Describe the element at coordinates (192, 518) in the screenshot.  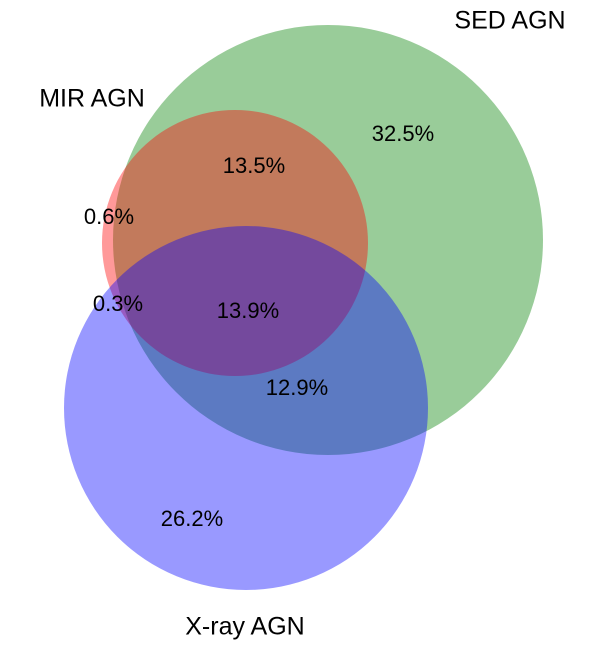
I see `region-label: 26.2%` at that location.